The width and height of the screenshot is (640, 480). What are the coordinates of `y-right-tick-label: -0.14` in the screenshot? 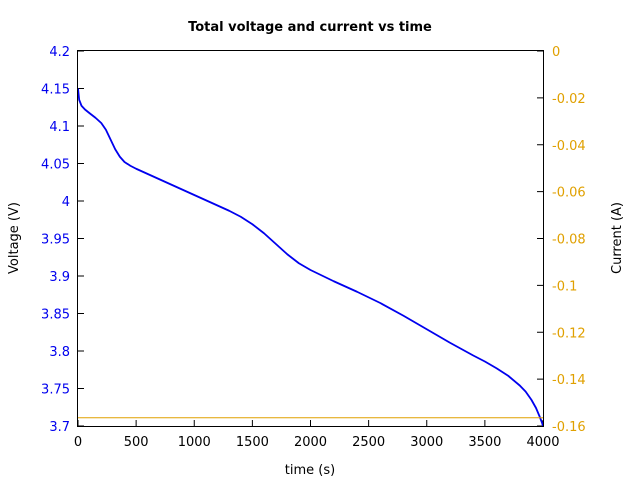 It's located at (569, 380).